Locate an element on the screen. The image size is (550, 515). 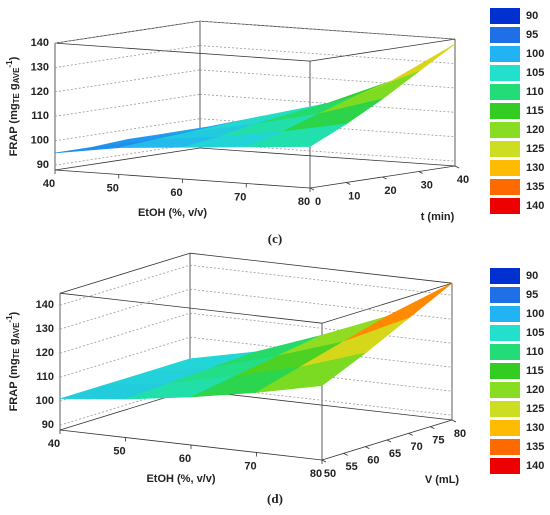
colorbar-label: 135 is located at coordinates (535, 187).